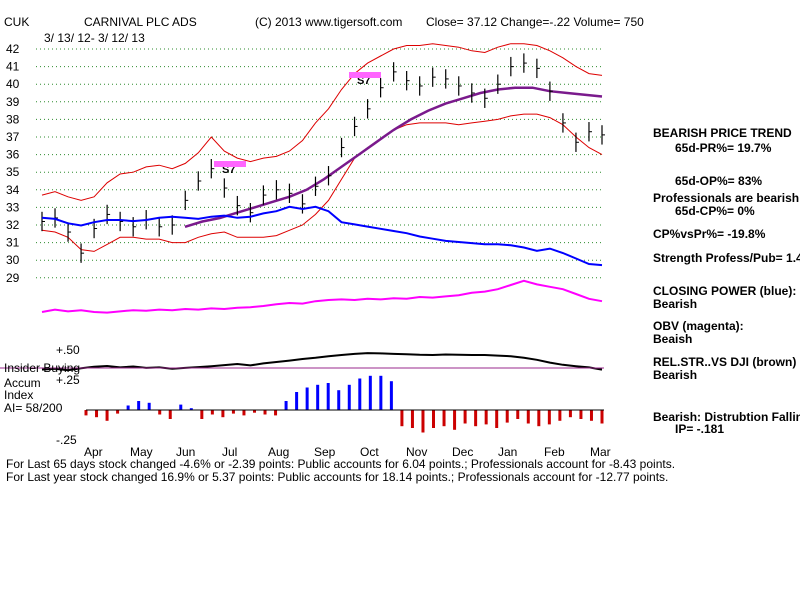 The width and height of the screenshot is (800, 600). Describe the element at coordinates (723, 148) in the screenshot. I see `pr-value: 65d-PR%= 19.7%` at that location.